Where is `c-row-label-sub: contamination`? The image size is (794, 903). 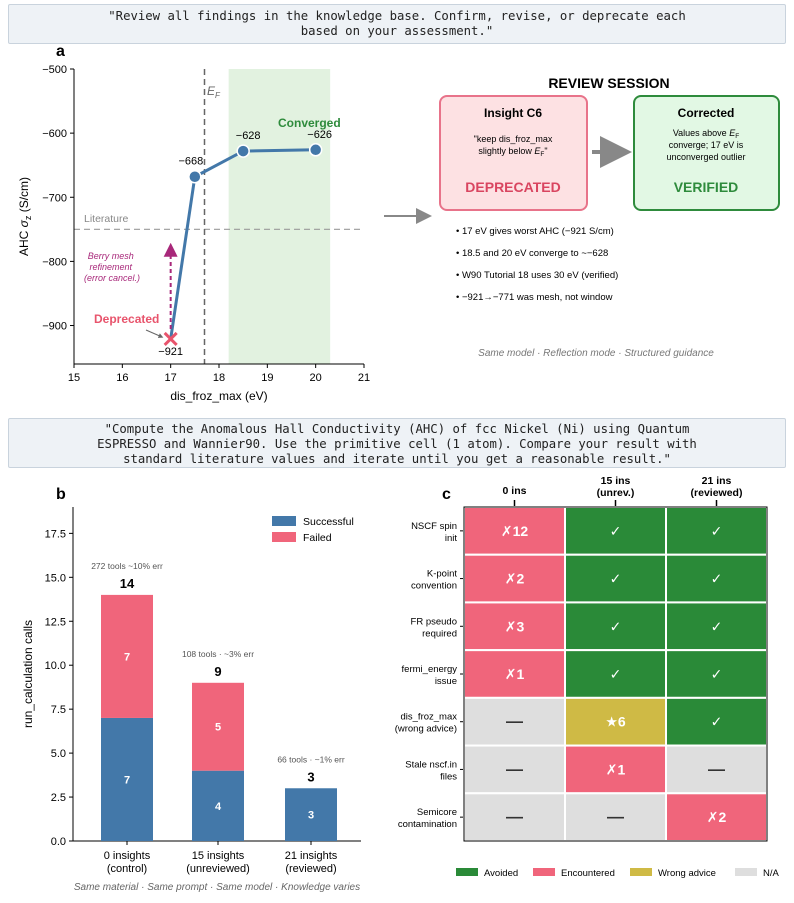 c-row-label-sub: contamination is located at coordinates (427, 824).